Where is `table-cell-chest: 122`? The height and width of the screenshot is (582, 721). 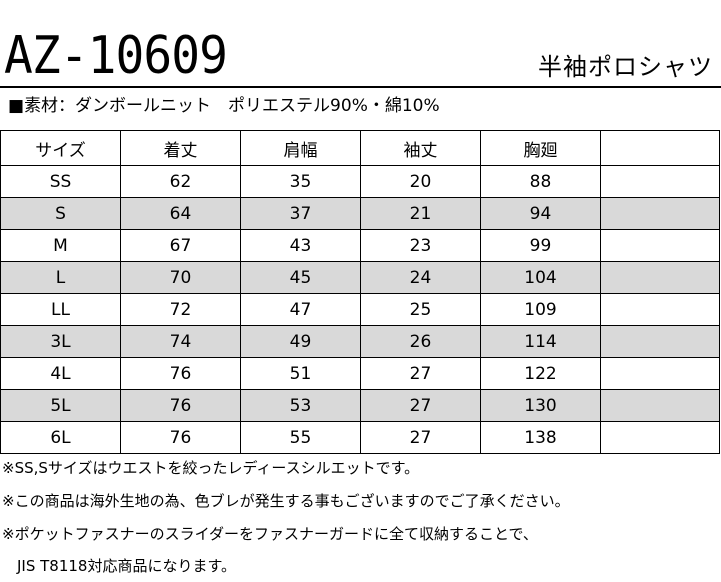 table-cell-chest: 122 is located at coordinates (540, 373).